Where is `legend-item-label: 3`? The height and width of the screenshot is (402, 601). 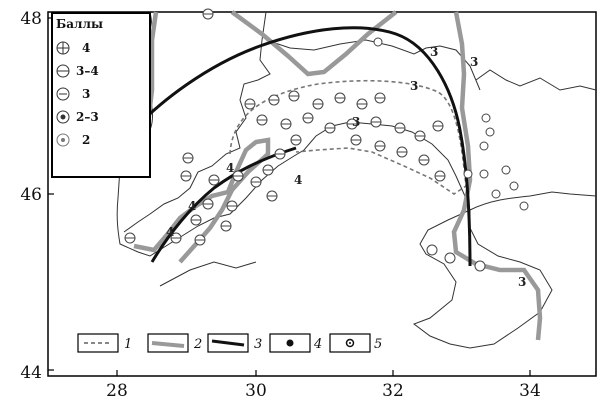
legend-item-label: 3 is located at coordinates (86, 94).